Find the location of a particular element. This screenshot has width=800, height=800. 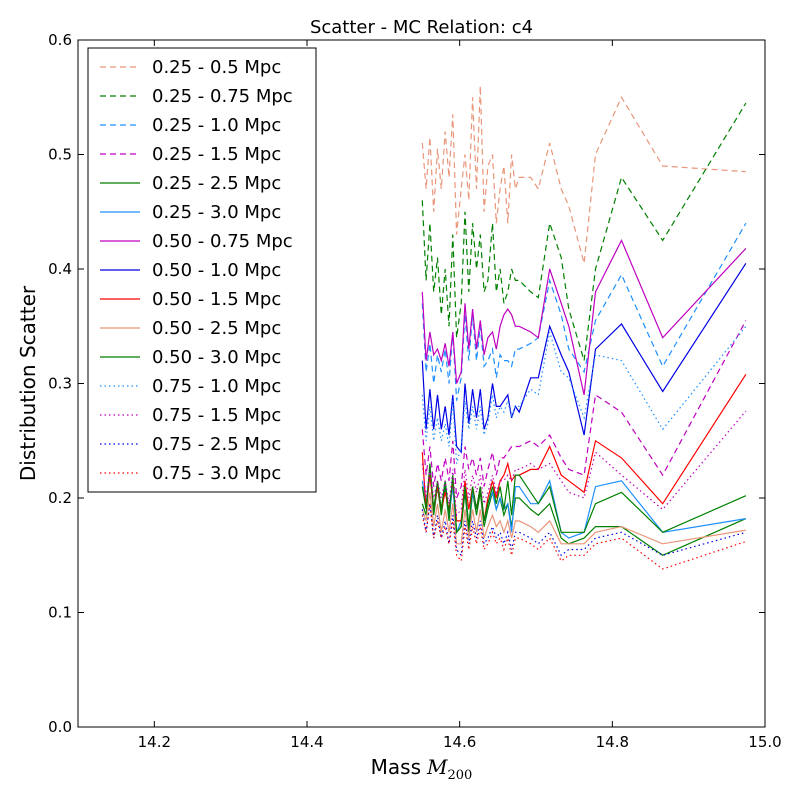

legend-entry-13: 0.75 - 2.5 Mpc is located at coordinates (190, 444).